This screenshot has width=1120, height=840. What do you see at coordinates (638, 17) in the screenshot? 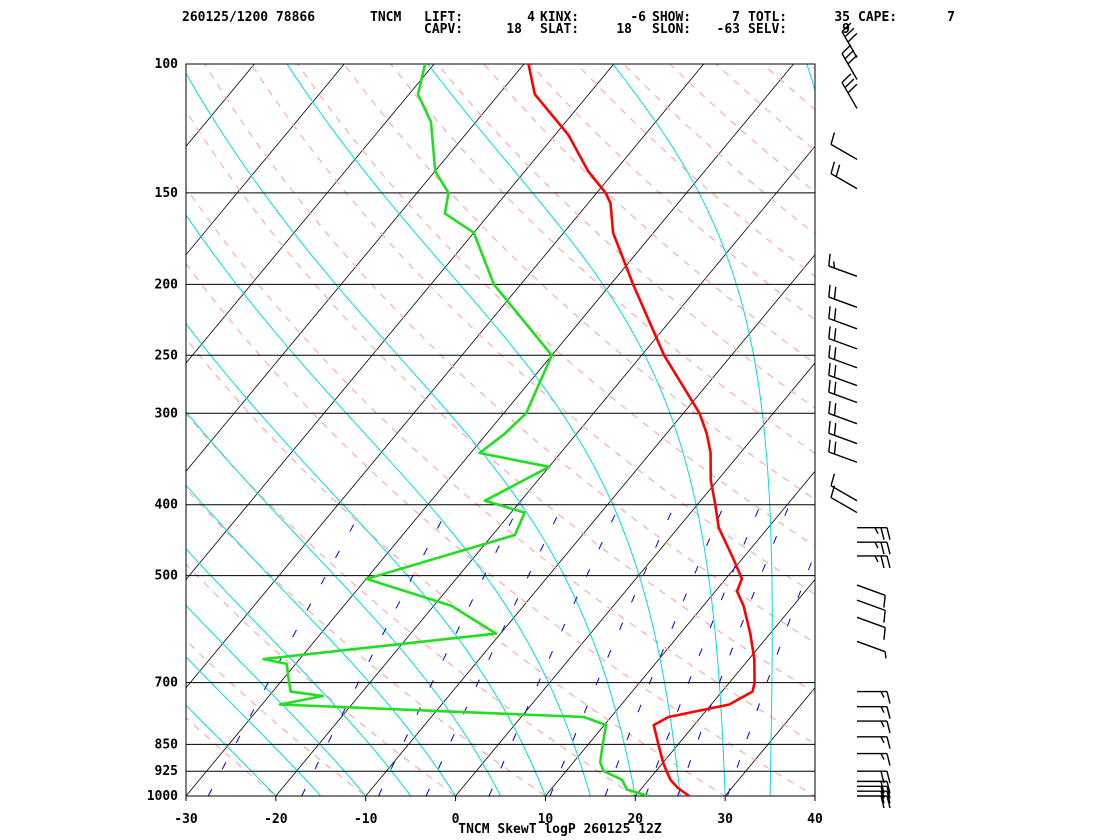
I see `kinx-value: -6` at bounding box center [638, 17].